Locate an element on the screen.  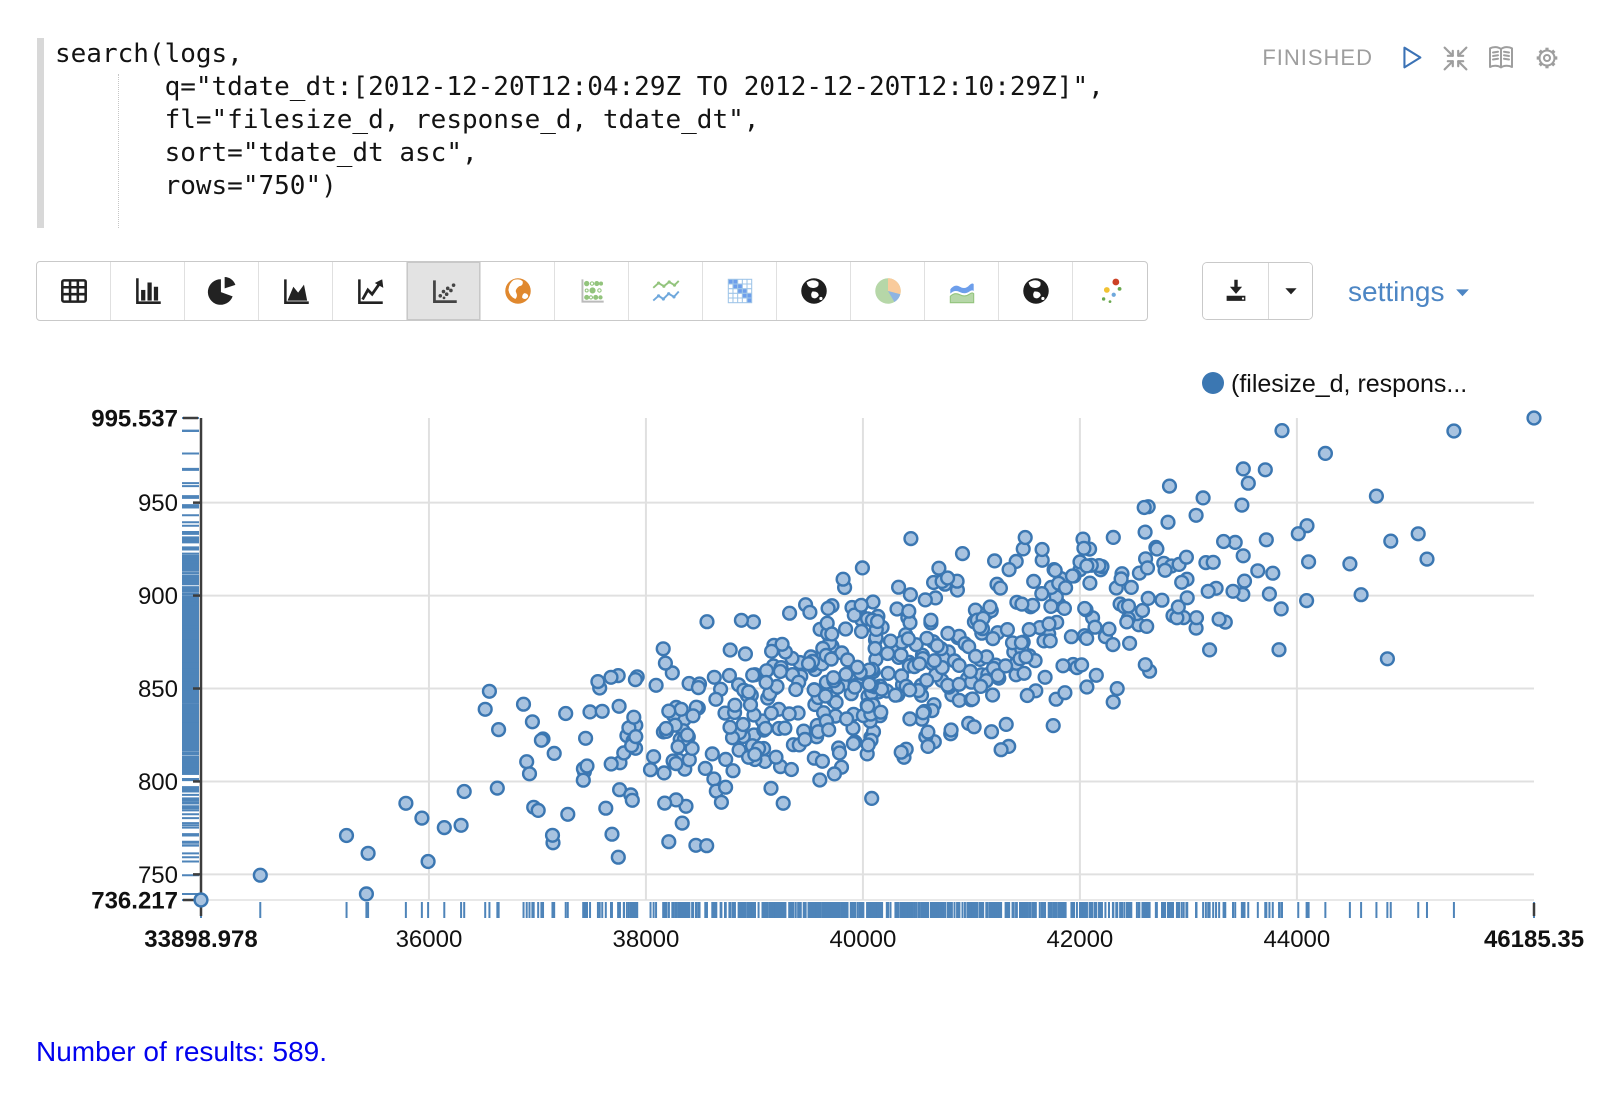
download-tray-arrow-icon is located at coordinates (1235, 290).